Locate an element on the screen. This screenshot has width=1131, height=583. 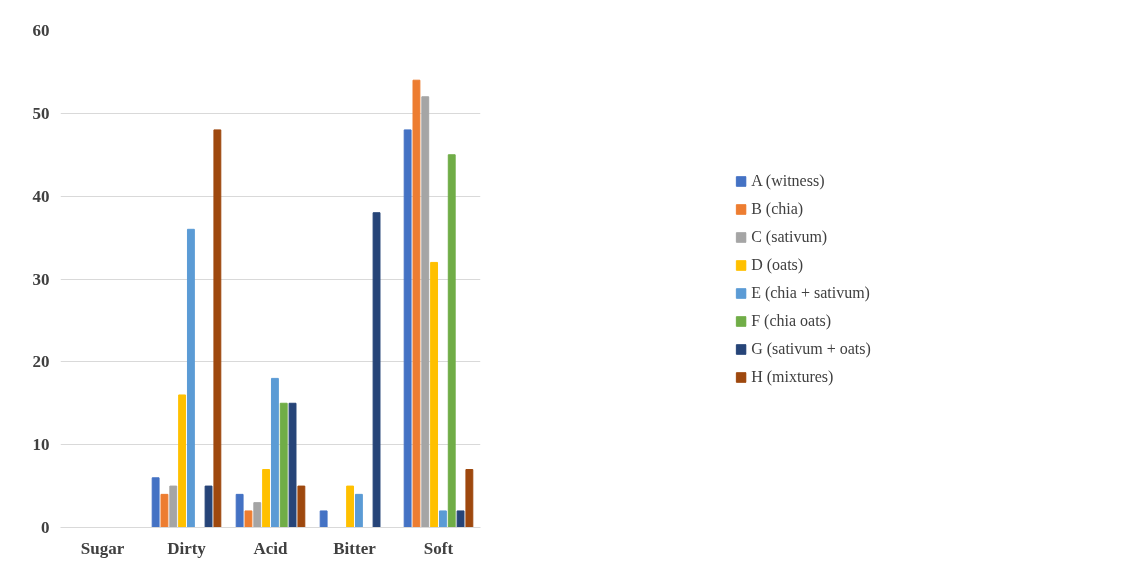
legend-label: C (sativum) is located at coordinates (789, 236).